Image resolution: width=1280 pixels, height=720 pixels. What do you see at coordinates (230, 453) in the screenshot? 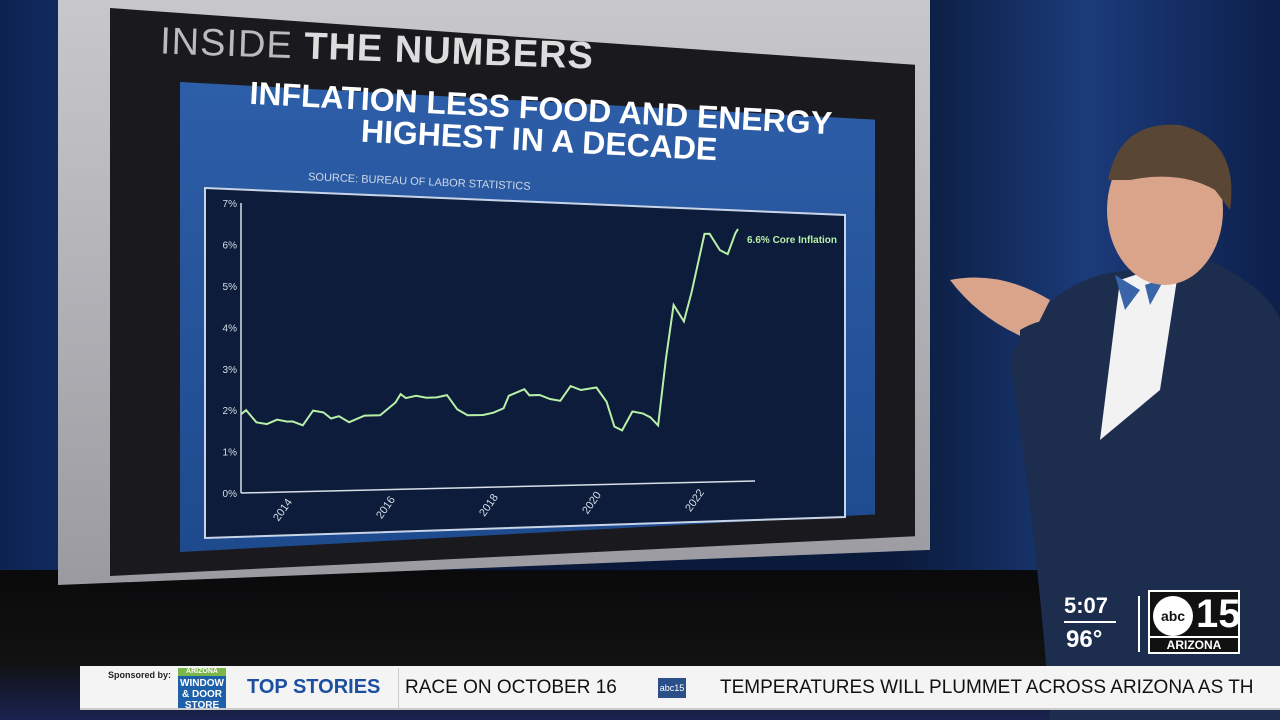
I see `y-tick-label: 1%` at bounding box center [230, 453].